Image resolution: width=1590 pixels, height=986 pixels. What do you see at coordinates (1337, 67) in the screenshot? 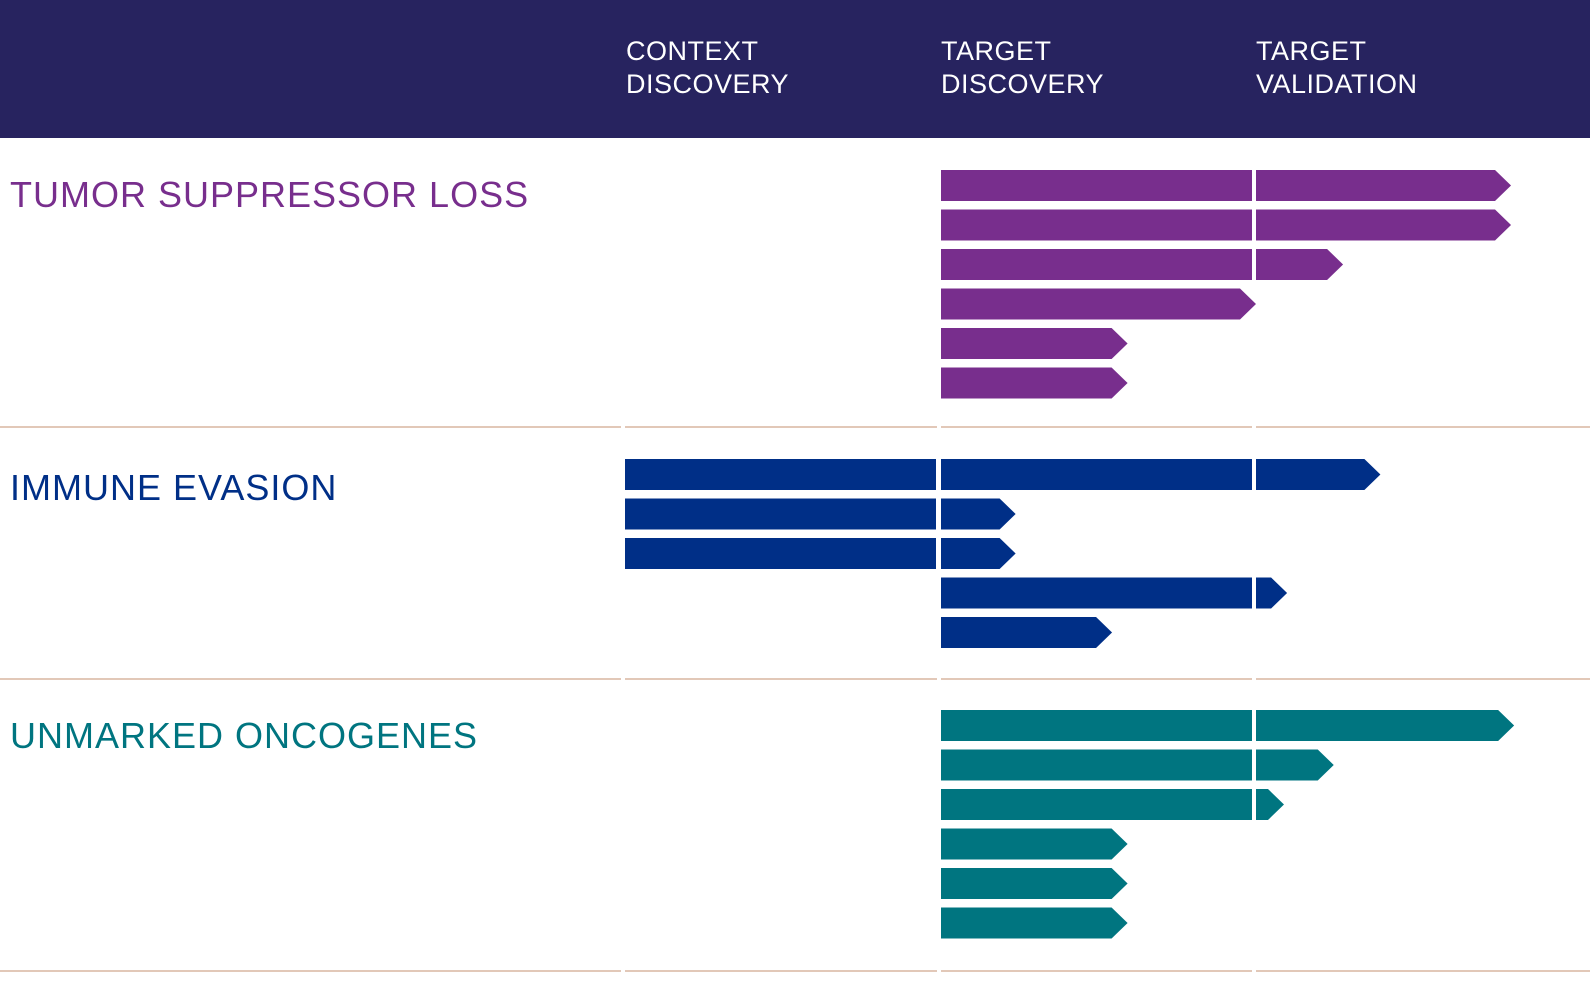
I see `stage-label-target-validation: TARGET VALIDATION` at bounding box center [1337, 67].